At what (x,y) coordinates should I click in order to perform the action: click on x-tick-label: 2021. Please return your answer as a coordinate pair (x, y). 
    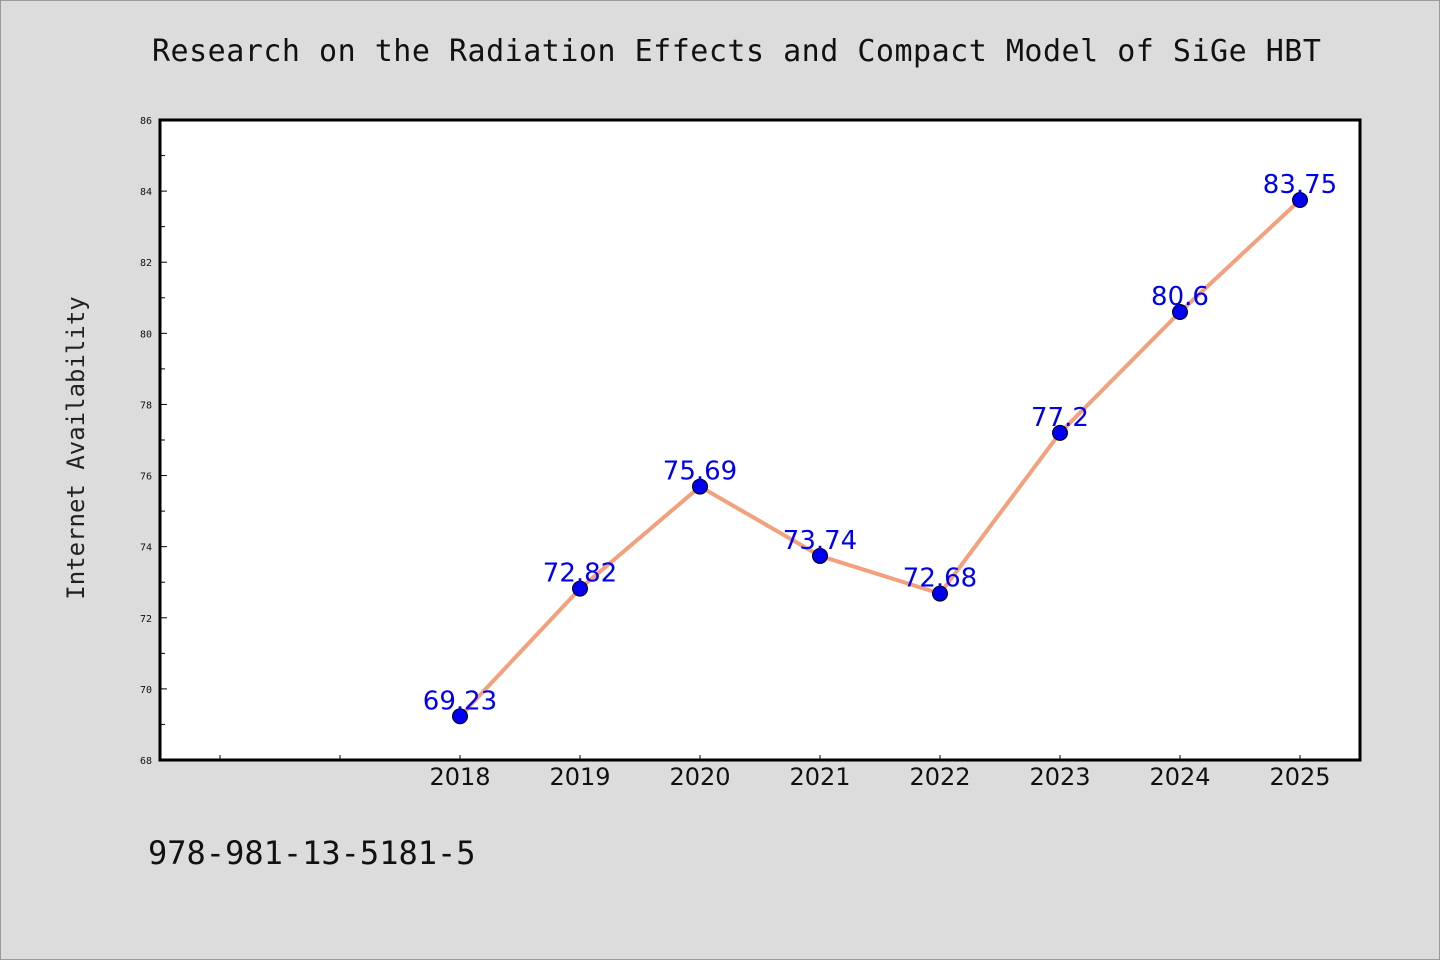
    Looking at the image, I should click on (819, 777).